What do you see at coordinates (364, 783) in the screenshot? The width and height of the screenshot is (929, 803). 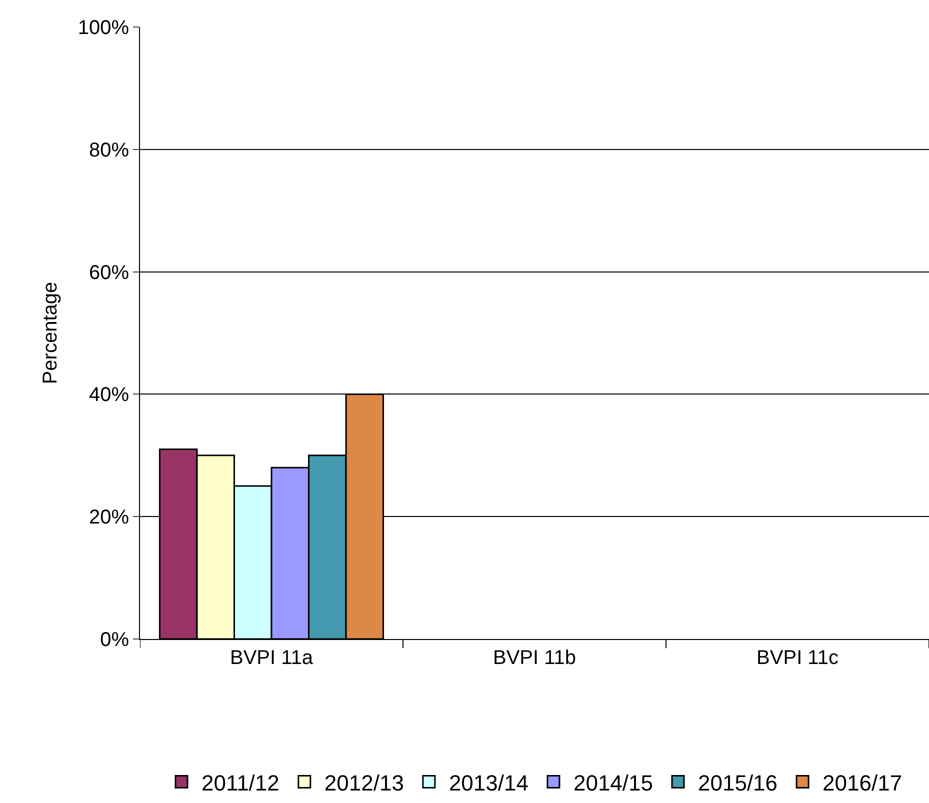 I see `legend-label: 2012/13` at bounding box center [364, 783].